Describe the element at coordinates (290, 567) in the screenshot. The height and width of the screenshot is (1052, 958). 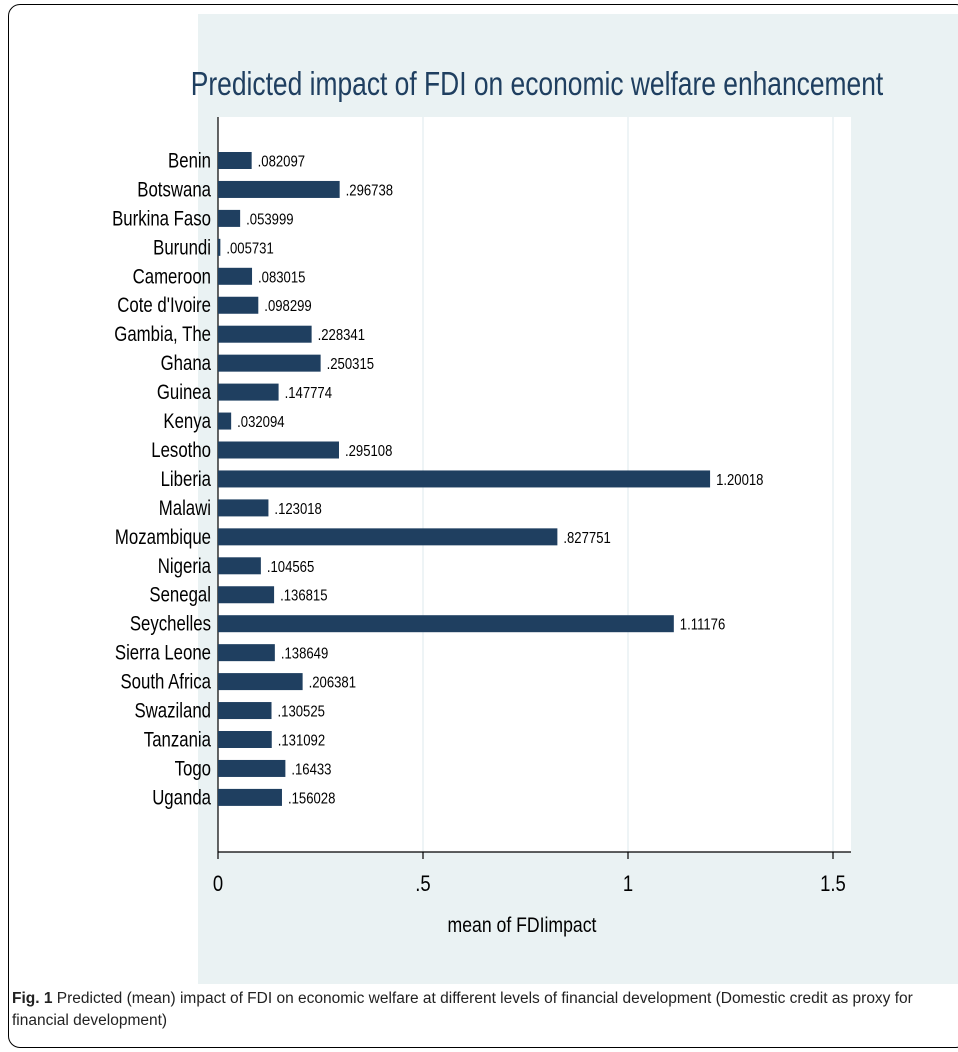
I see `value-label: .104565` at that location.